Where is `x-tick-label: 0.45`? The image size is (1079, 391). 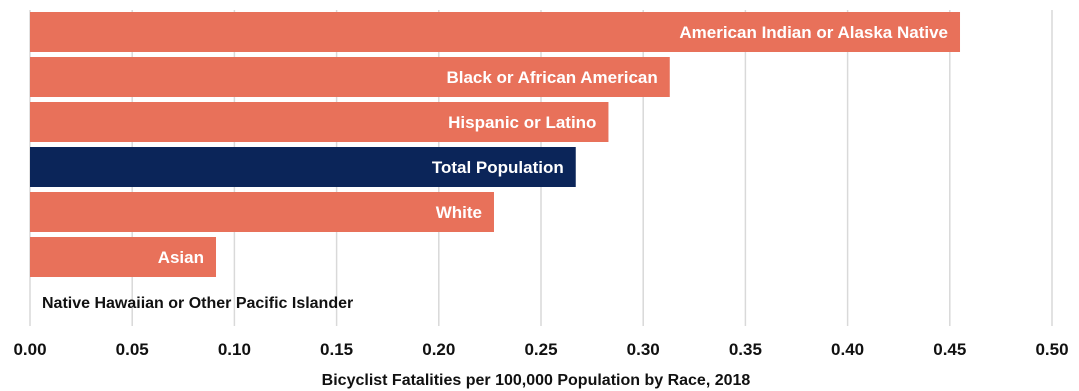 x-tick-label: 0.45 is located at coordinates (949, 349).